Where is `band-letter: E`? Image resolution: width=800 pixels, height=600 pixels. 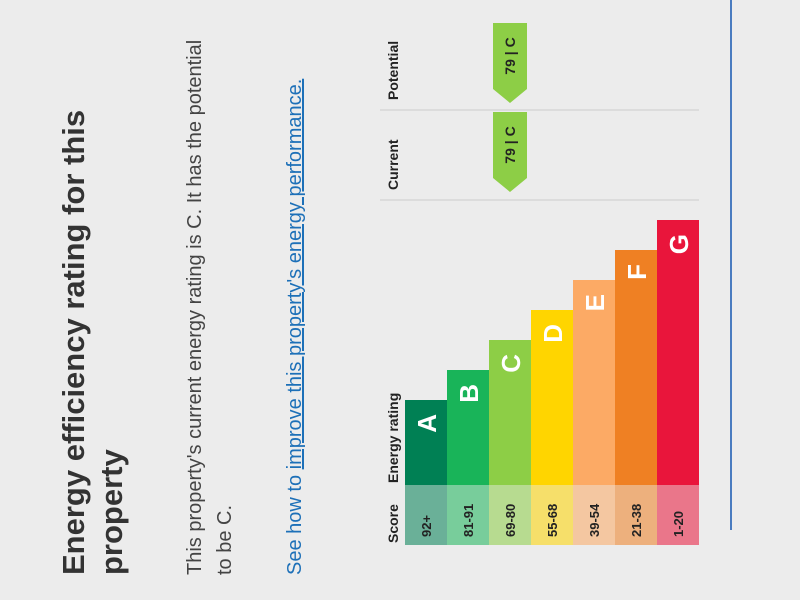
band-letter: E is located at coordinates (595, 302).